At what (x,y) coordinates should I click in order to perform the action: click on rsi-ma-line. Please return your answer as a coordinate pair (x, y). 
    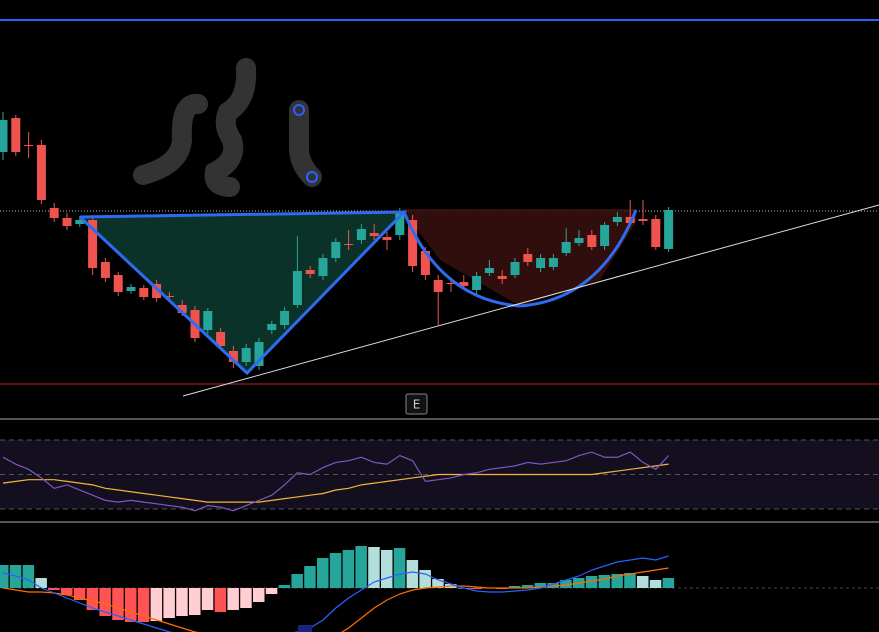
    Looking at the image, I should click on (335, 483).